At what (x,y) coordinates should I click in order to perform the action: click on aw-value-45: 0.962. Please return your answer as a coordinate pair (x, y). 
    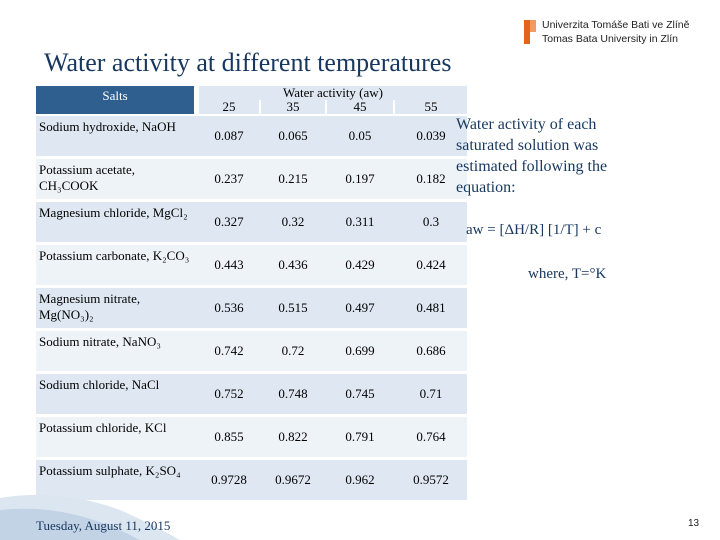
    Looking at the image, I should click on (360, 479).